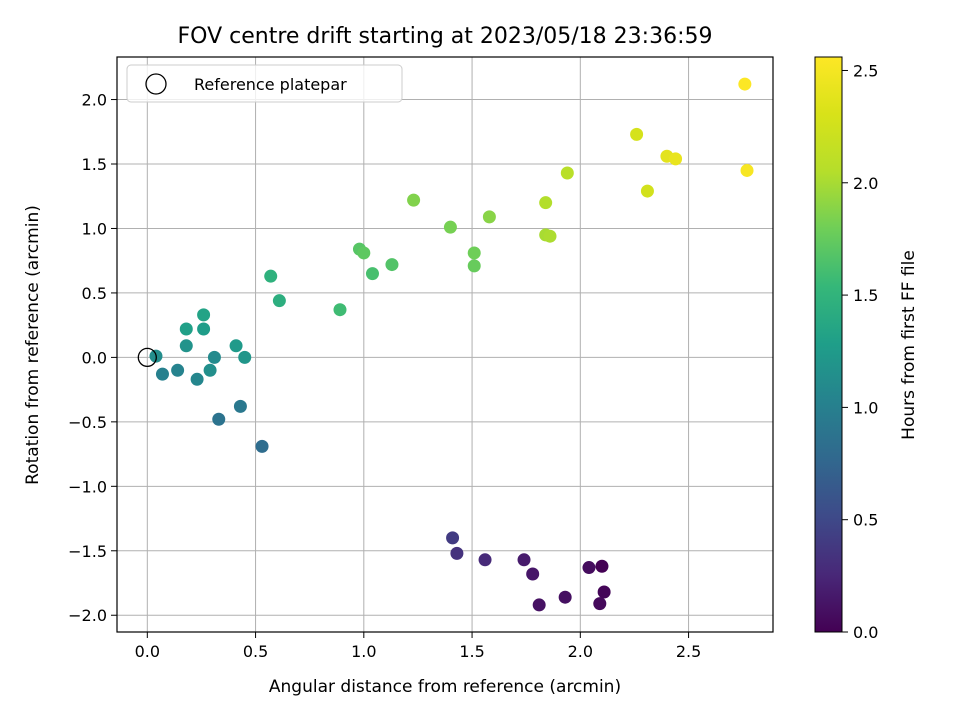 This screenshot has width=960, height=720. Describe the element at coordinates (255, 651) in the screenshot. I see `x-tick-label: 0.5` at that location.